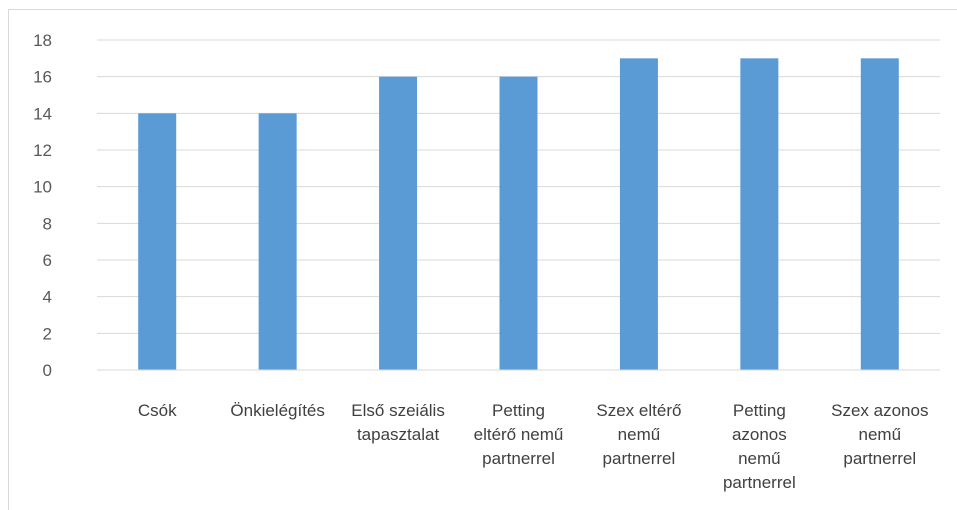  I want to click on x-category-label-line: eltérő nemű, so click(519, 434).